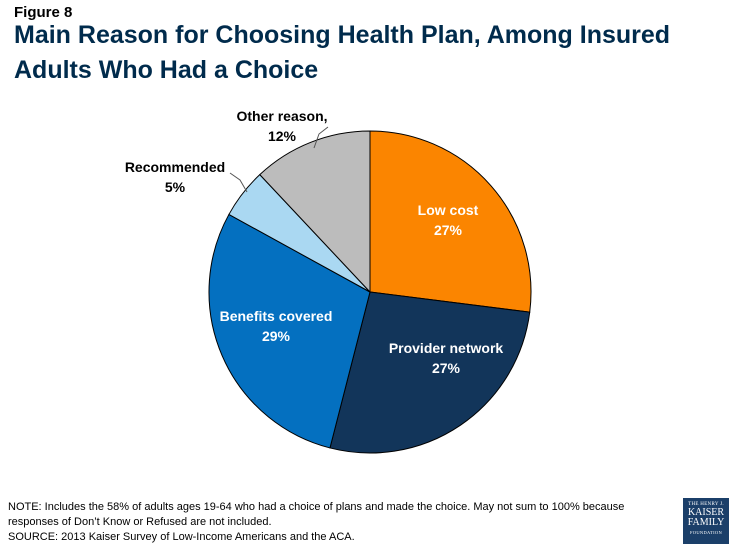 This screenshot has height=551, width=735. I want to click on slice-name-low-cost: Low cost, so click(448, 210).